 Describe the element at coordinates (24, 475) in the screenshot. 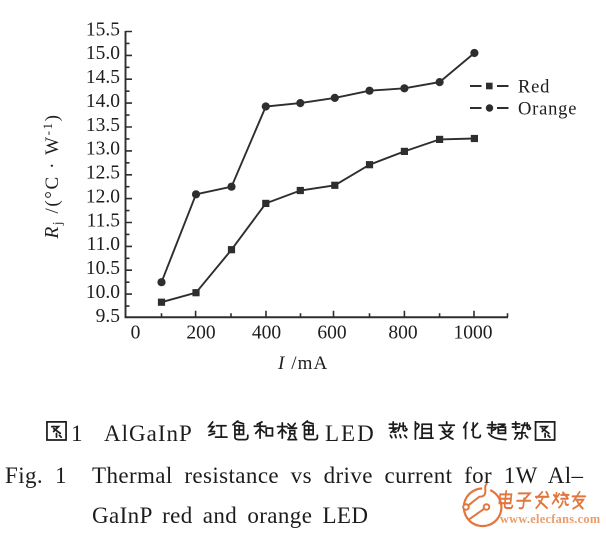

I see `svg-text: Fig.` at that location.